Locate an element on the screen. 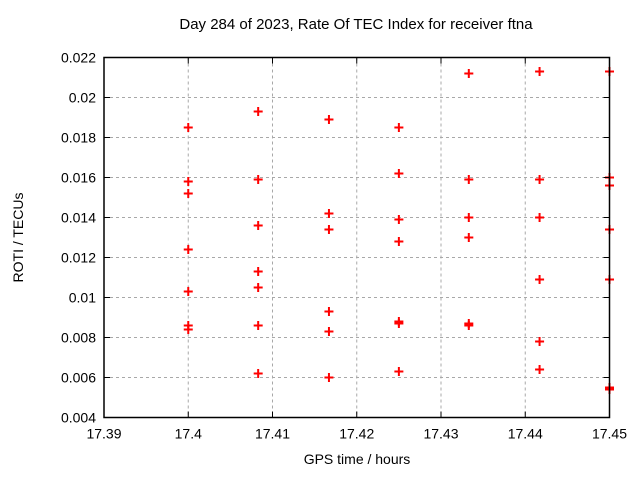 This screenshot has width=640, height=480. x-tick-label: 17.42 is located at coordinates (356, 434).